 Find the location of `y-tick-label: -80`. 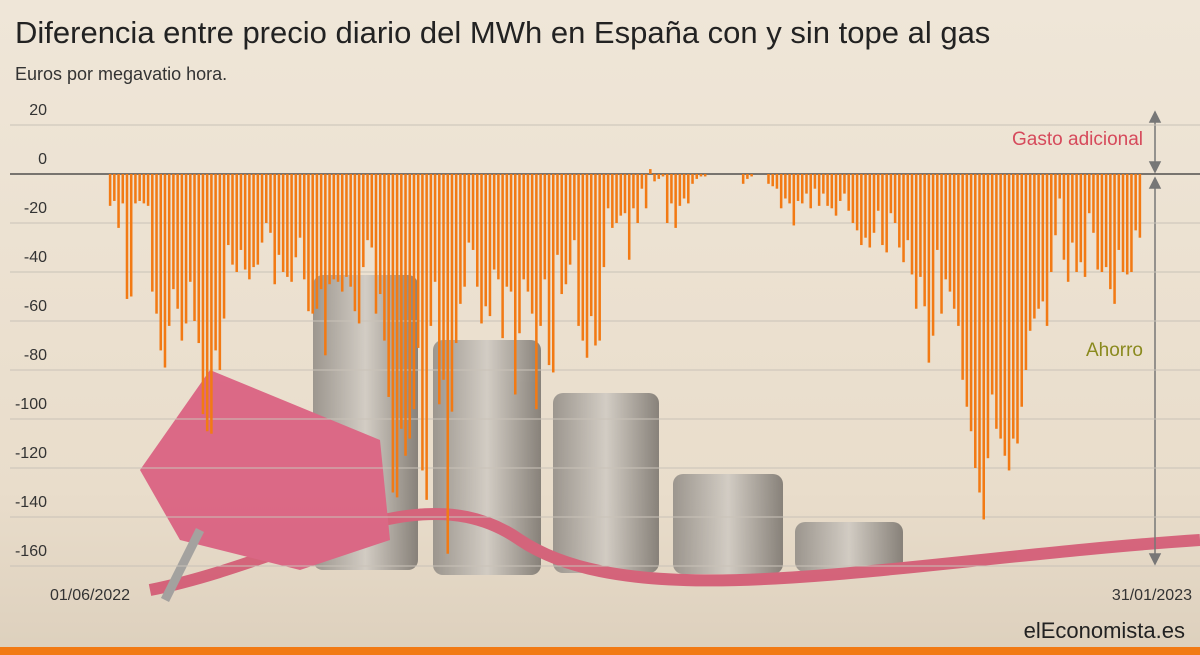

y-tick-label: -80 is located at coordinates (35, 355).